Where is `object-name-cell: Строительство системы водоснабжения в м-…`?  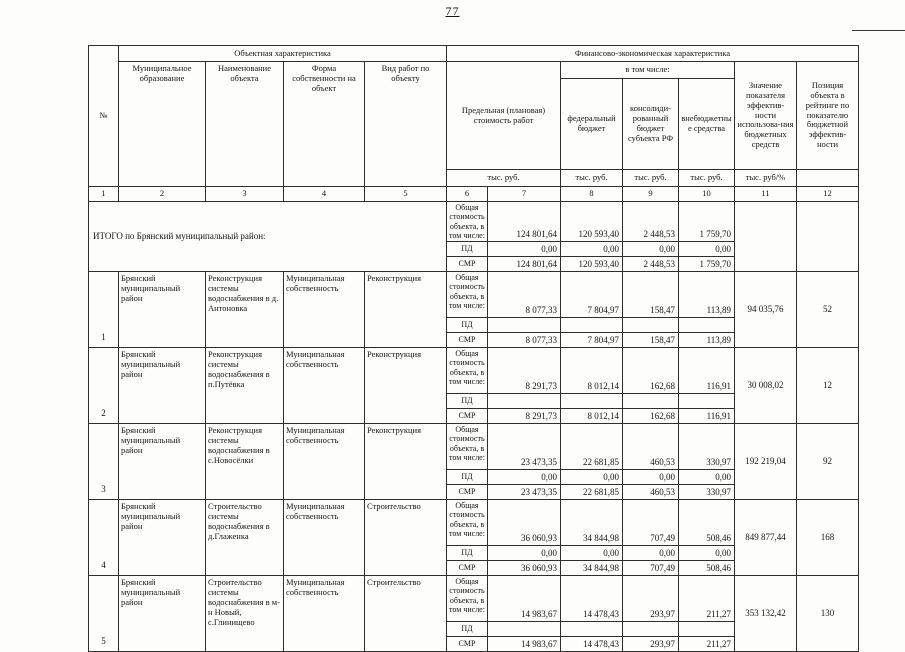
object-name-cell: Строительство системы водоснабжения в м-… is located at coordinates (244, 613).